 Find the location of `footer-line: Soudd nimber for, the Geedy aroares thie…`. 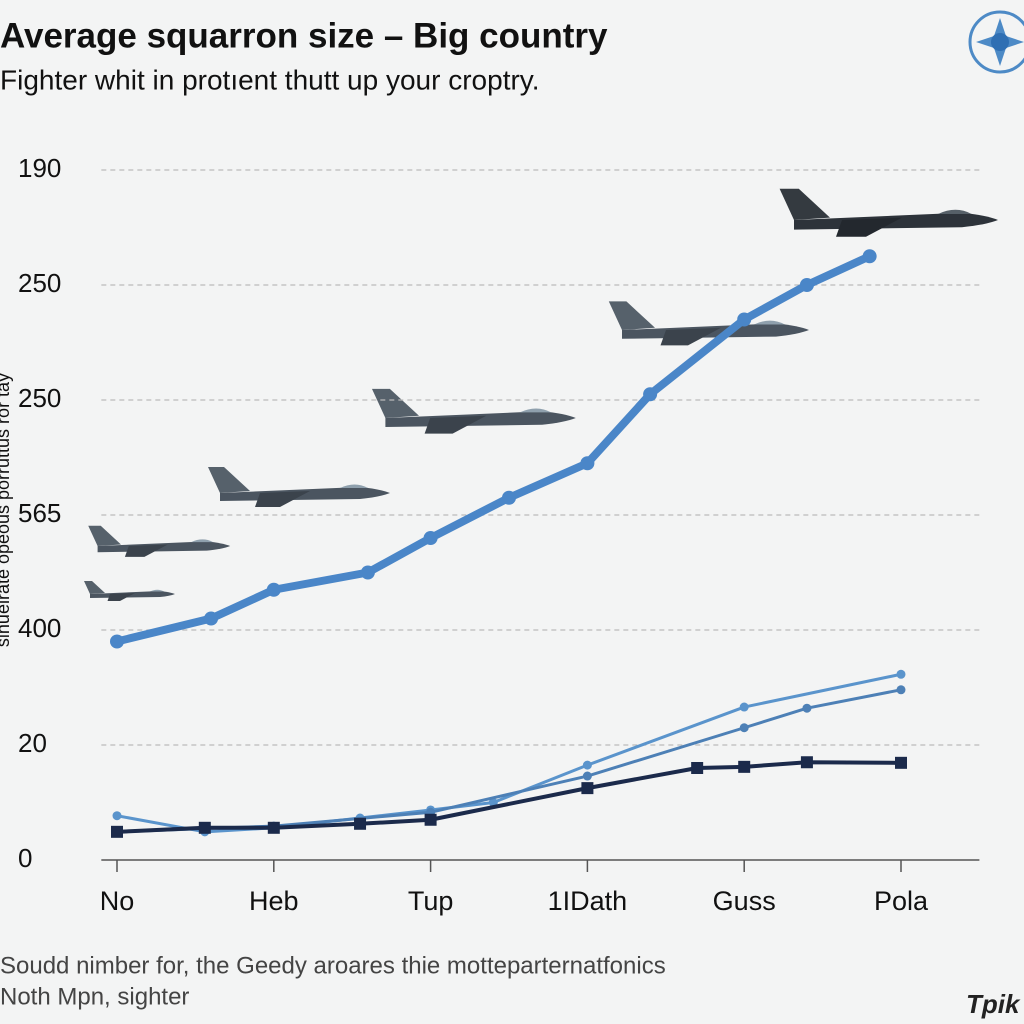

footer-line: Soudd nimber for, the Geedy aroares thie… is located at coordinates (333, 965).